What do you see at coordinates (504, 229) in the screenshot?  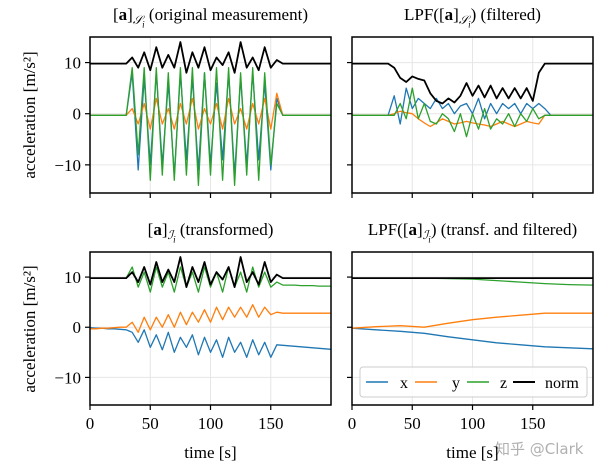 I see `title-text: ) (transf. and filtered)` at bounding box center [504, 229].